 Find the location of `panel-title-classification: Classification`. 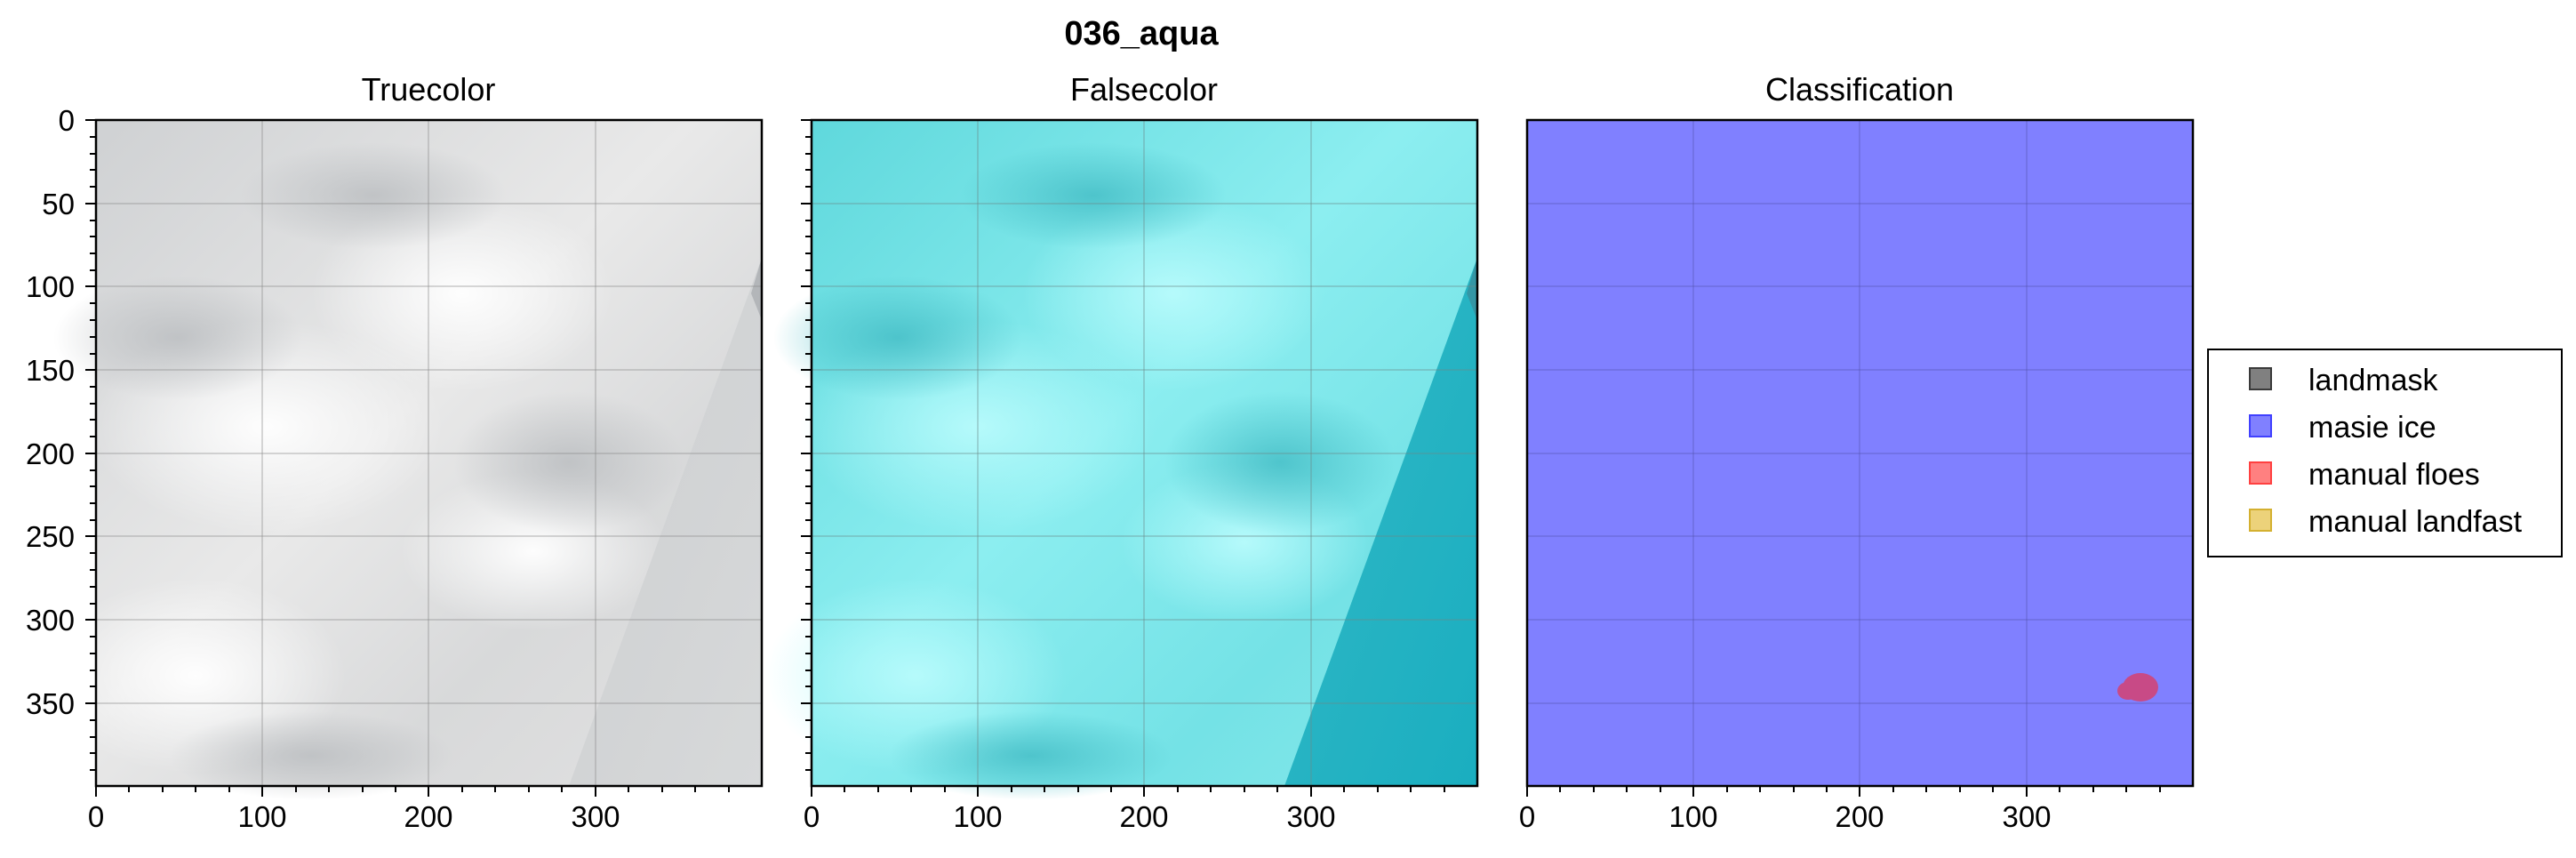

panel-title-classification: Classification is located at coordinates (1859, 89).